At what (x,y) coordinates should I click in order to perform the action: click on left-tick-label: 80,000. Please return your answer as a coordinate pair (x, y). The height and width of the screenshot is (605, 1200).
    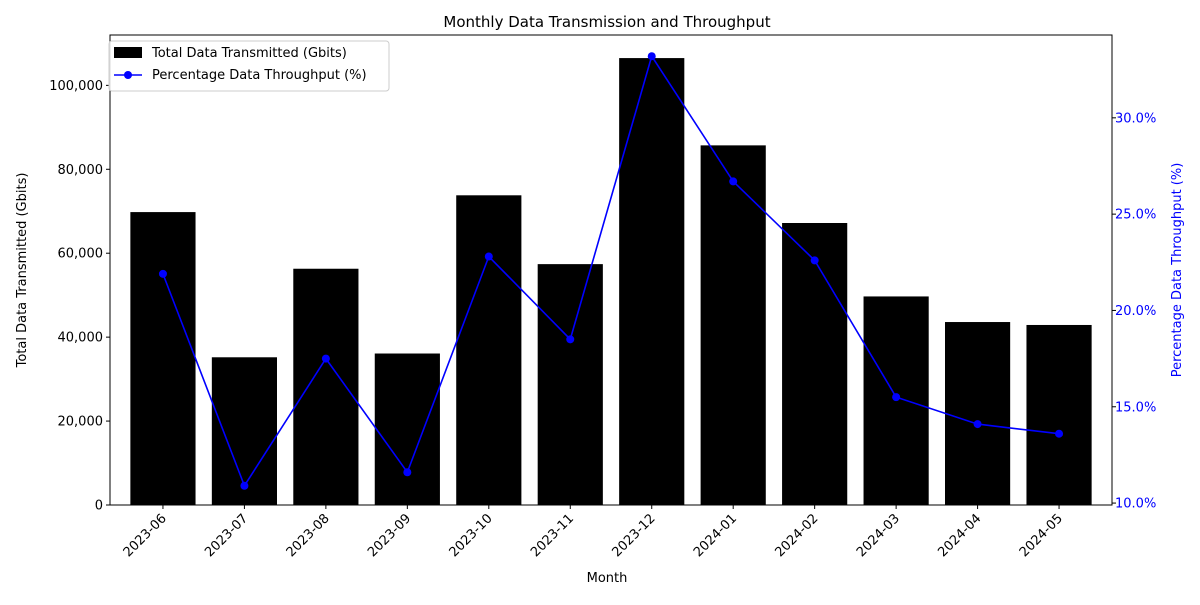
    Looking at the image, I should click on (81, 170).